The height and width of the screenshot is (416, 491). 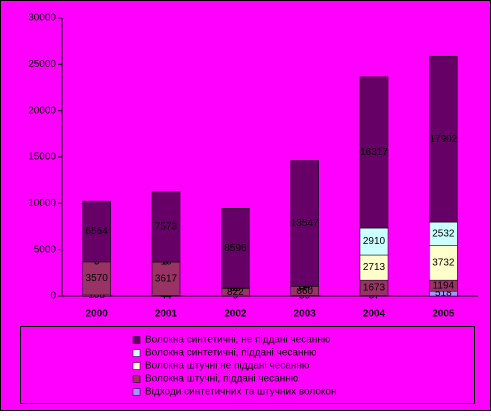 What do you see at coordinates (45, 249) in the screenshot?
I see `y-tick-label: 5000` at bounding box center [45, 249].